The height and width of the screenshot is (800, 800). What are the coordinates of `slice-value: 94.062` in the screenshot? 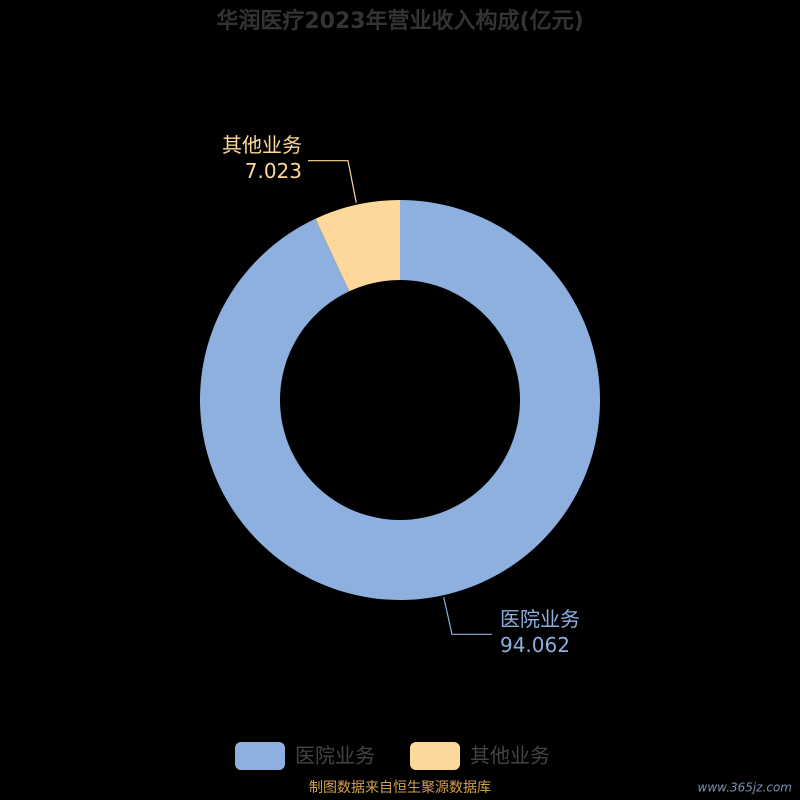 It's located at (535, 645).